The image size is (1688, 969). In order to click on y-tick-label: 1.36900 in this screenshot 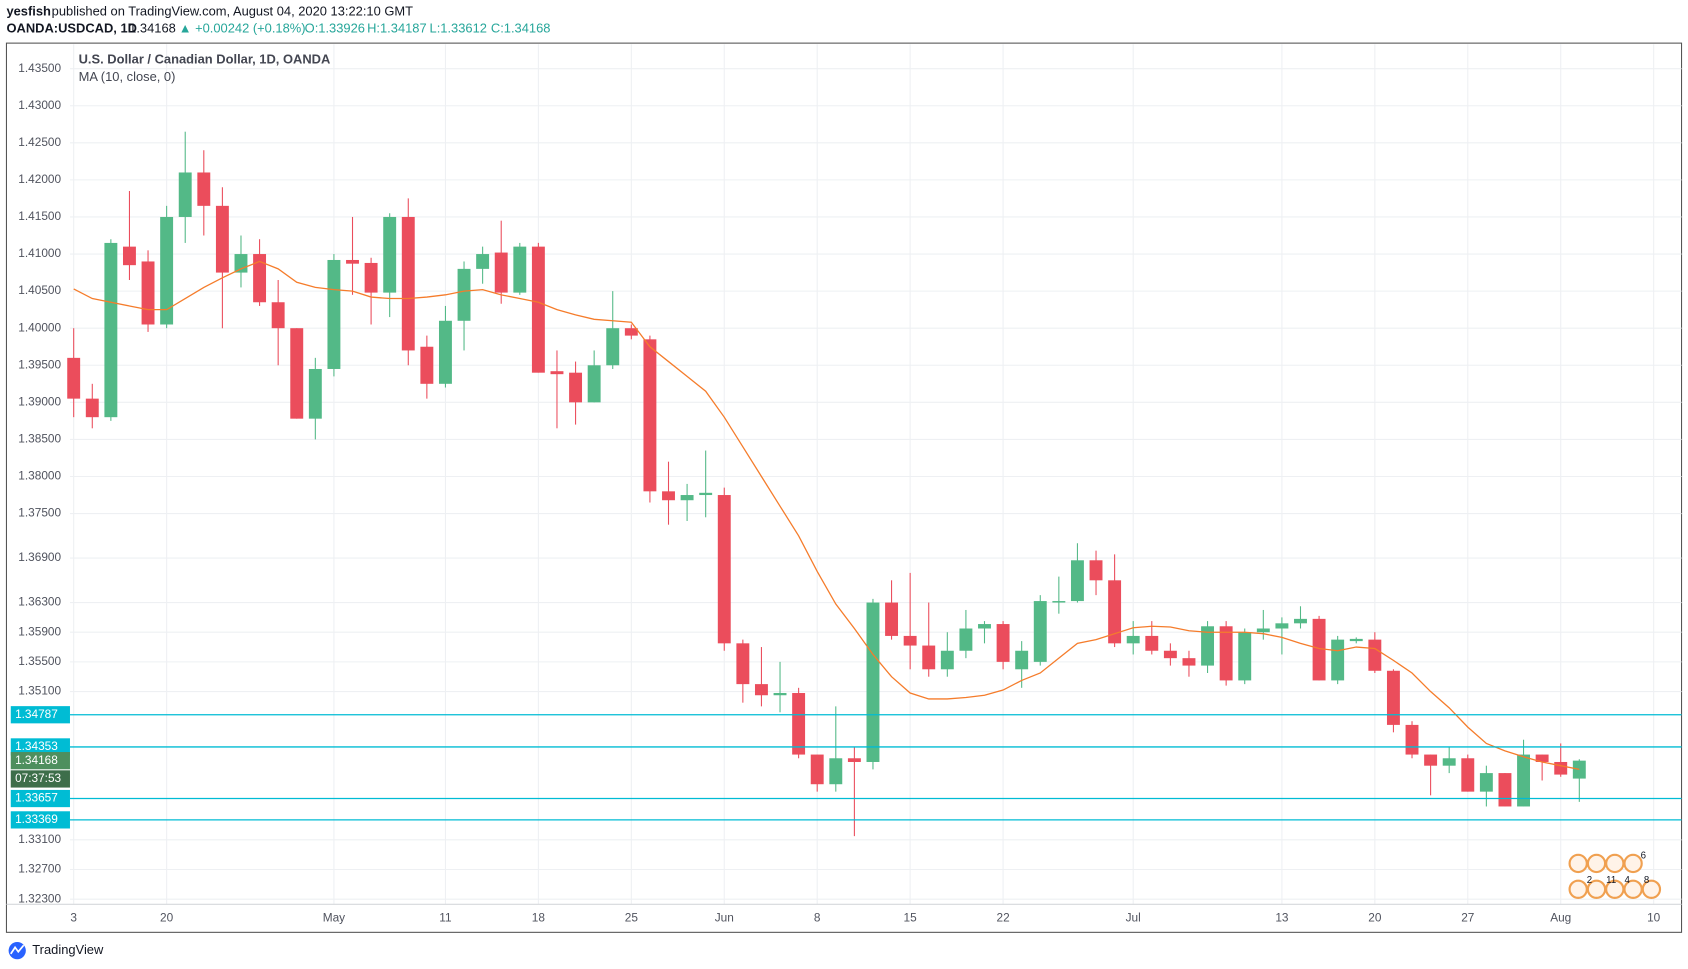, I will do `click(39, 557)`.